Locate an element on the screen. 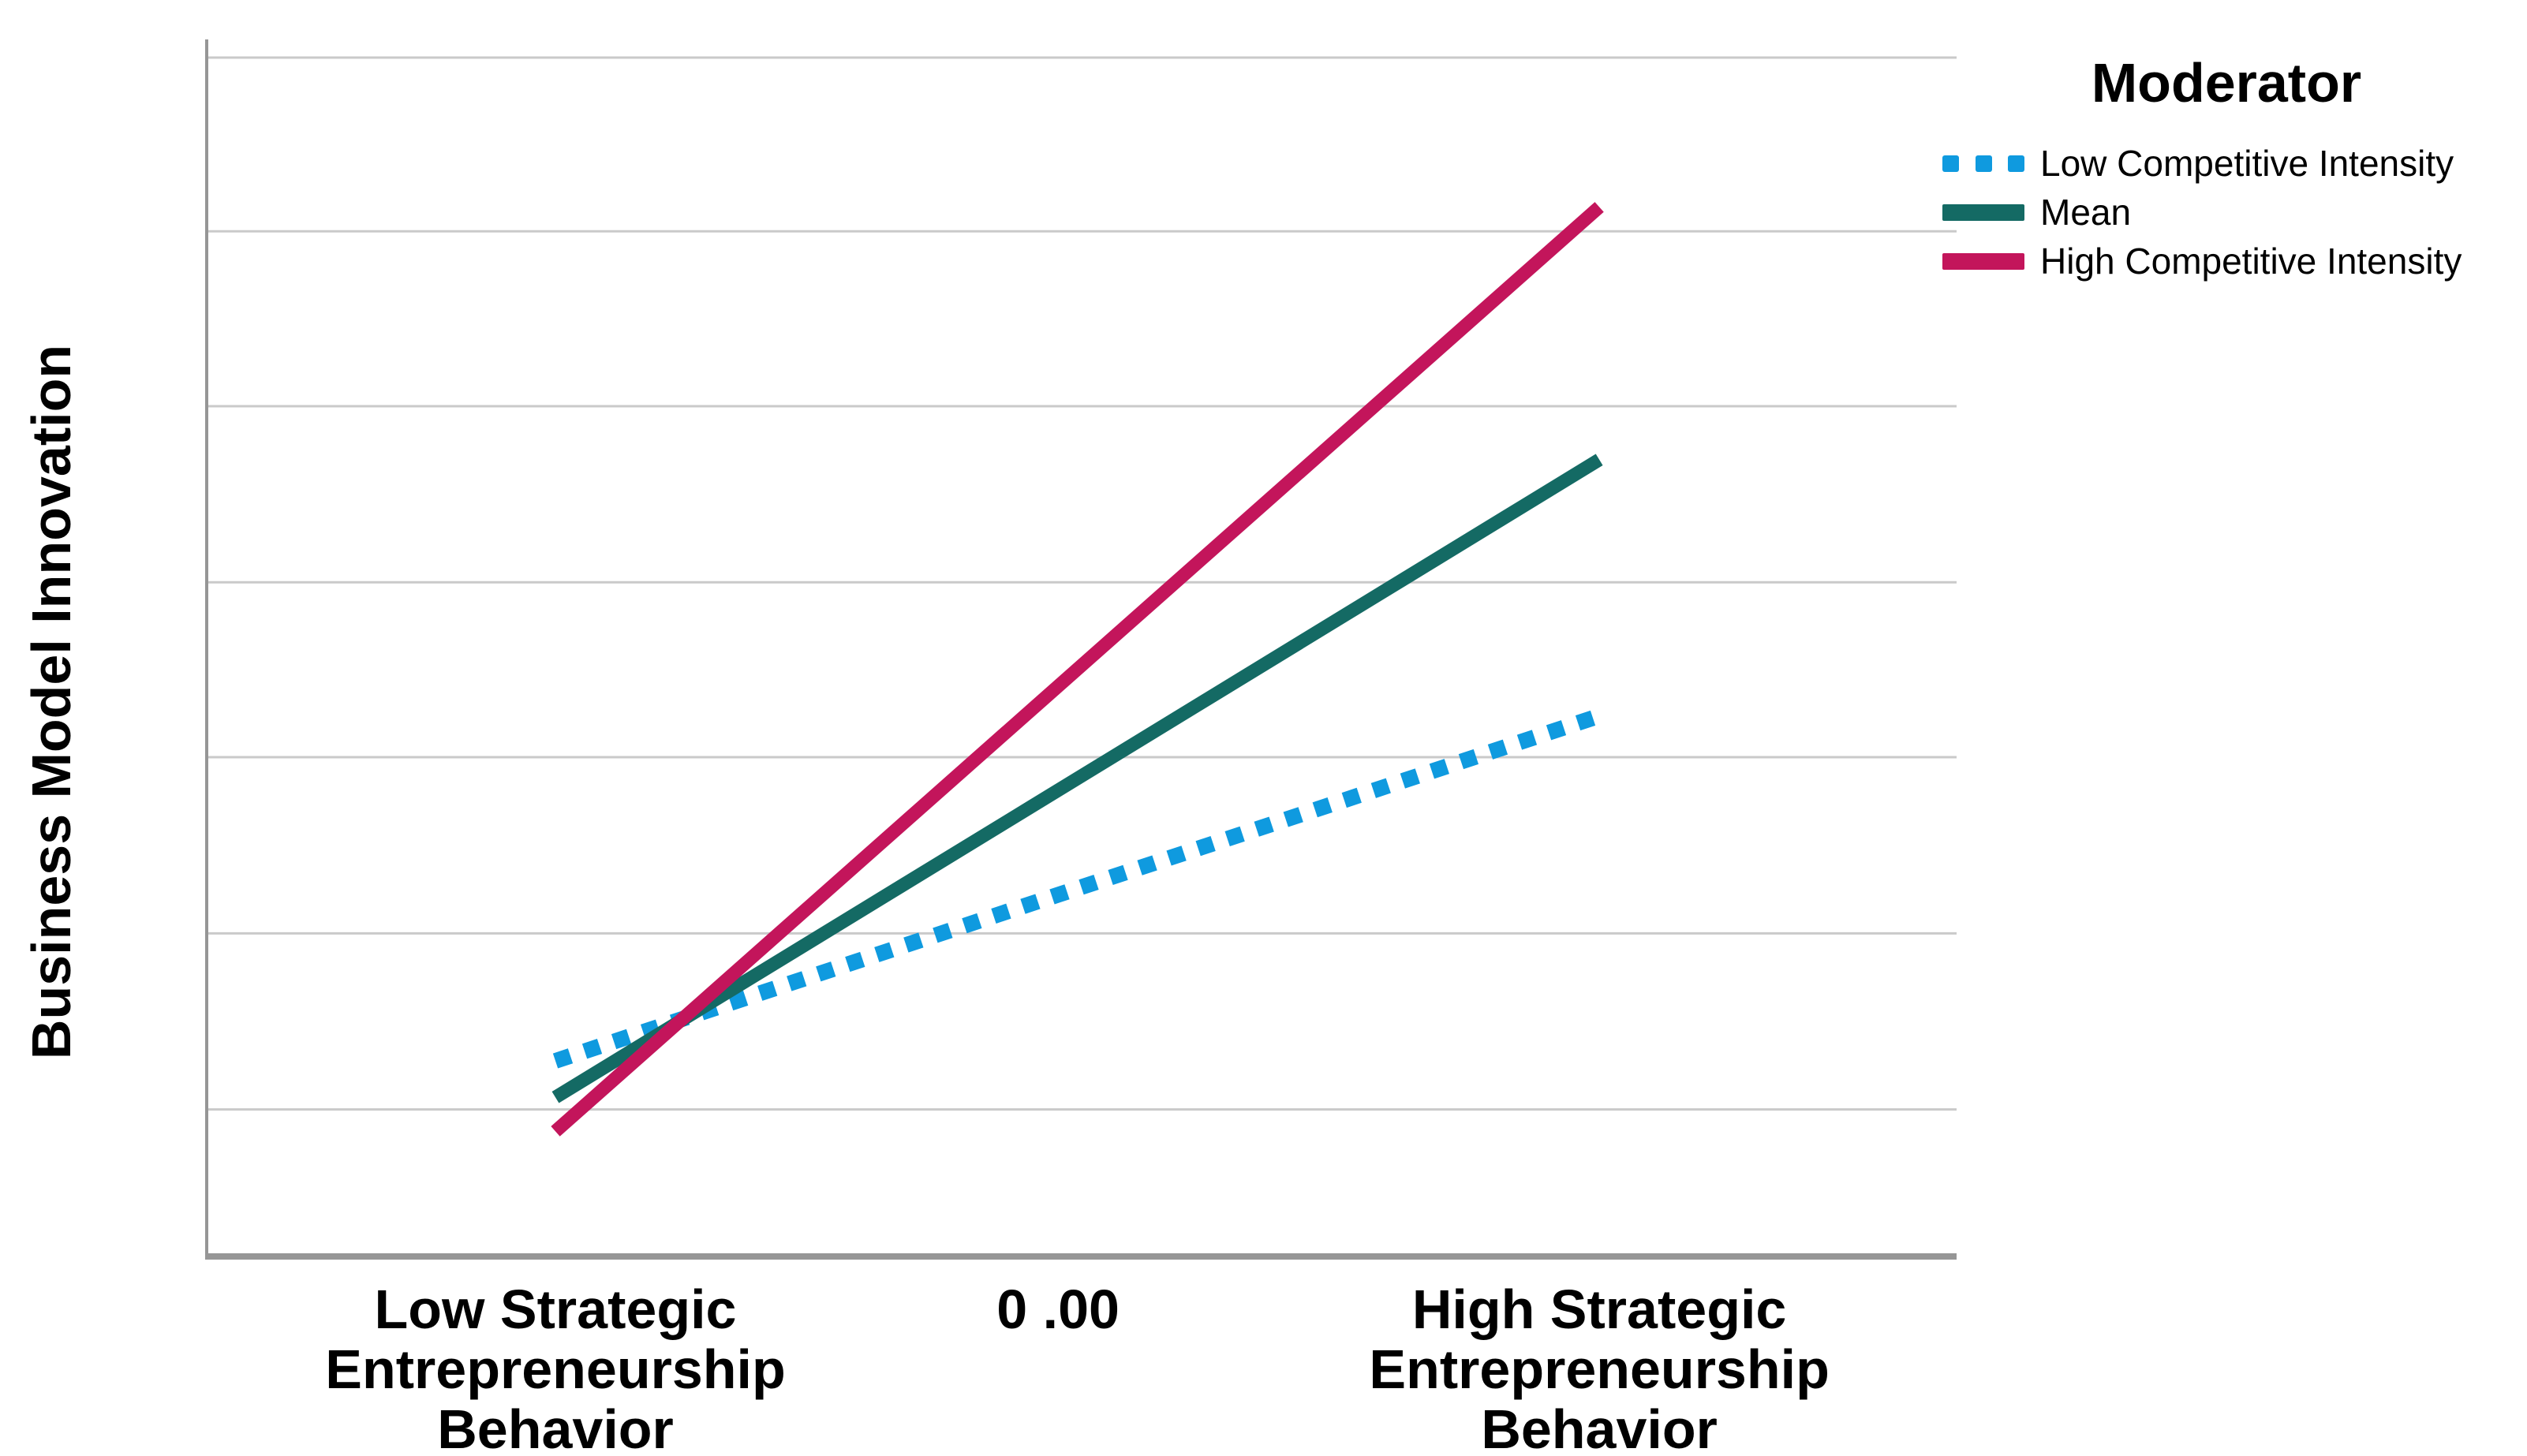  legend-swatch-dotted-line is located at coordinates (1986, 163).